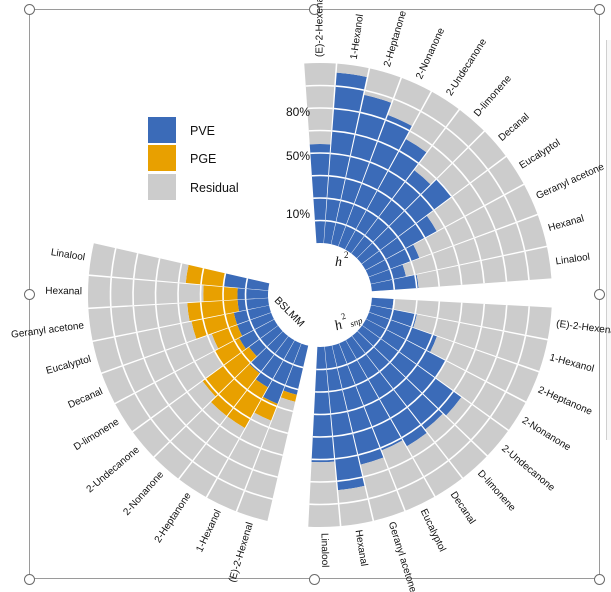 The height and width of the screenshot is (592, 611). Describe the element at coordinates (430, 53) in the screenshot. I see `h2-label-2-nonanone: 2-Nonanone` at that location.